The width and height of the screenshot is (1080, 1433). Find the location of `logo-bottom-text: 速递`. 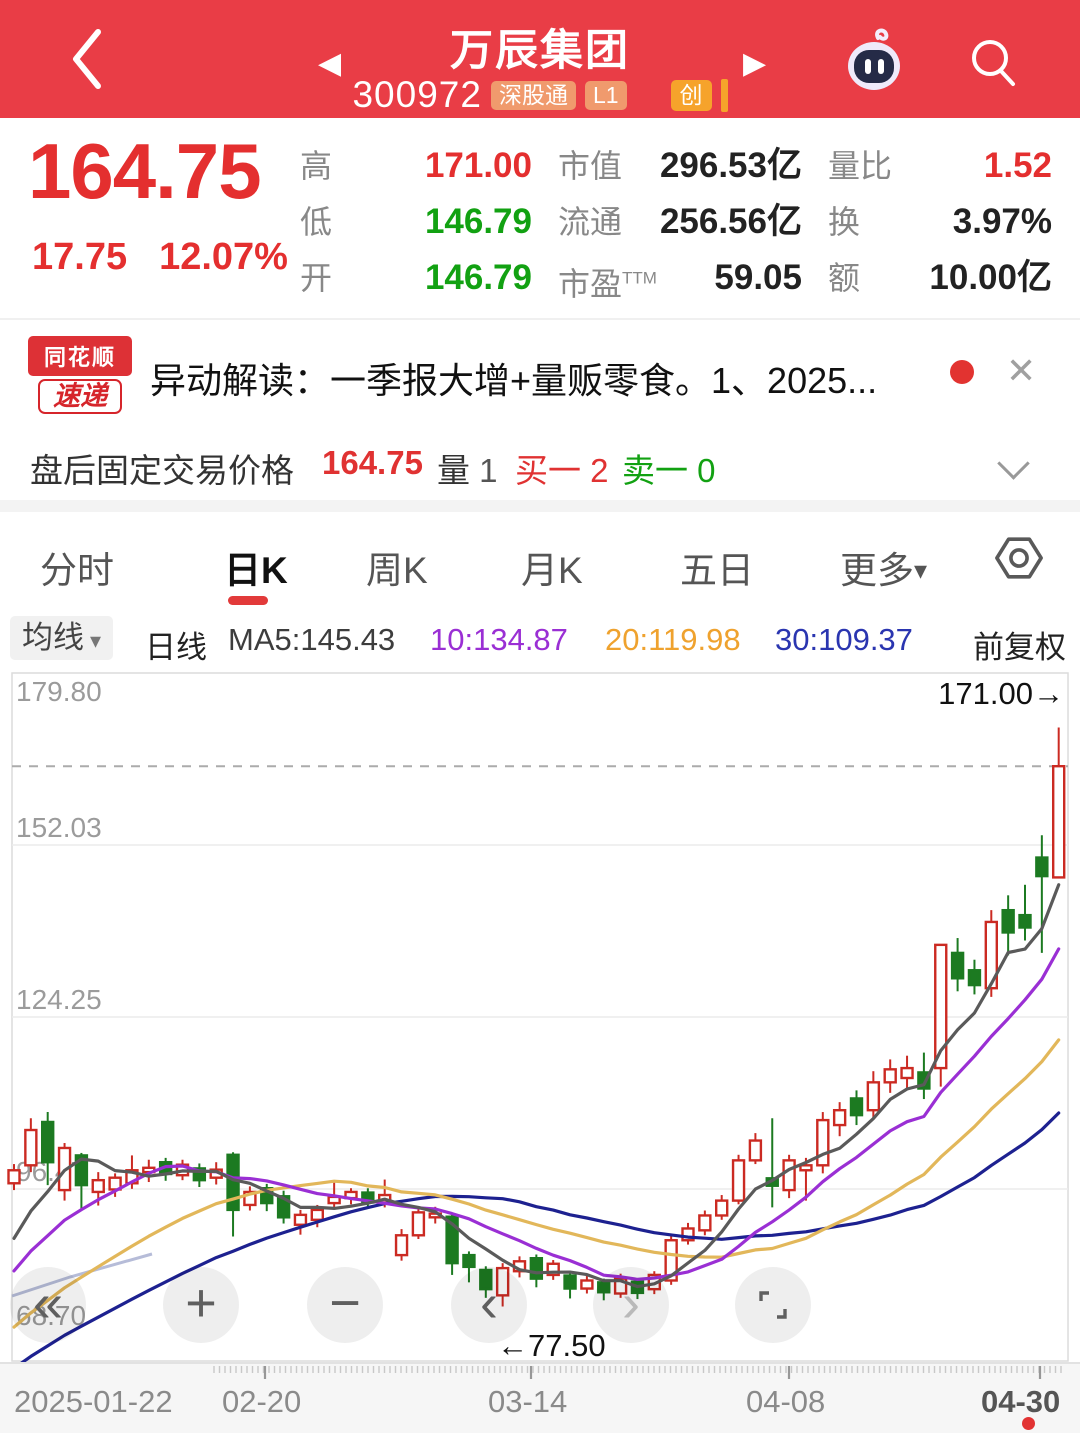

logo-bottom-text: 速递 is located at coordinates (80, 397).